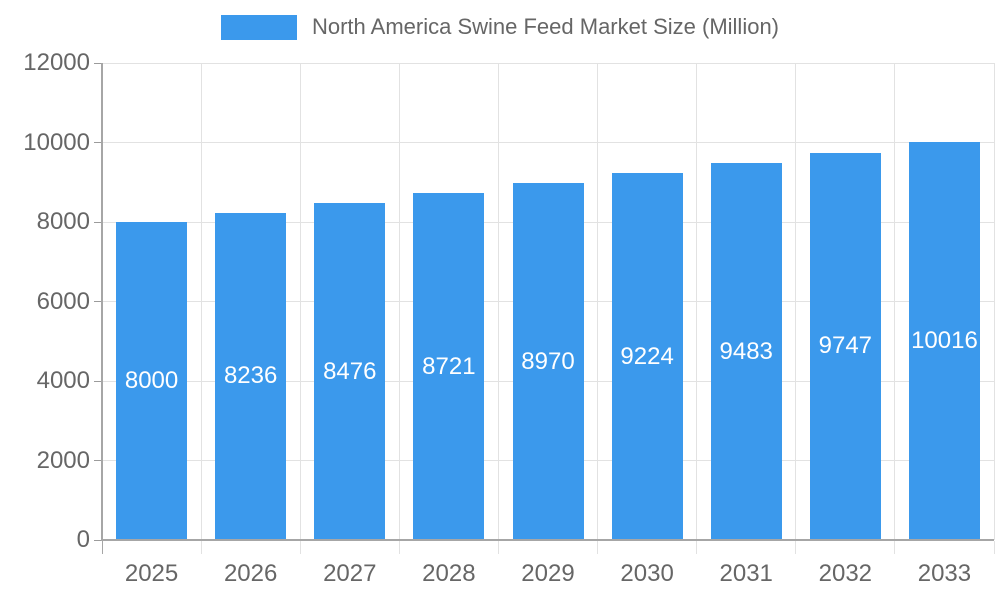  I want to click on bar-value-label: 8970, so click(548, 361).